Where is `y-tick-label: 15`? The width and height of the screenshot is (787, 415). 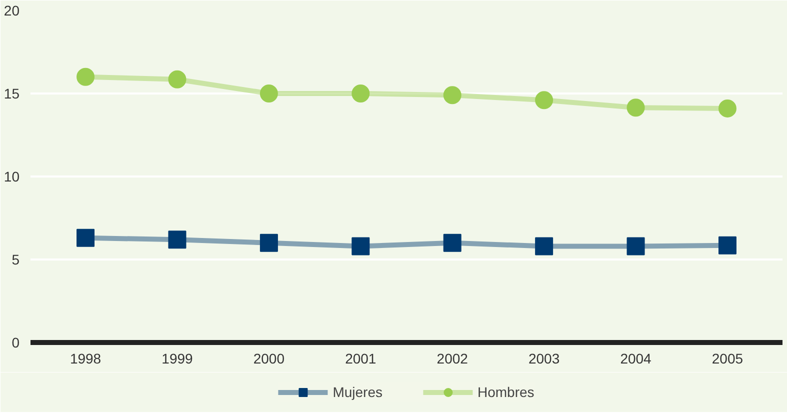 y-tick-label: 15 is located at coordinates (12, 94).